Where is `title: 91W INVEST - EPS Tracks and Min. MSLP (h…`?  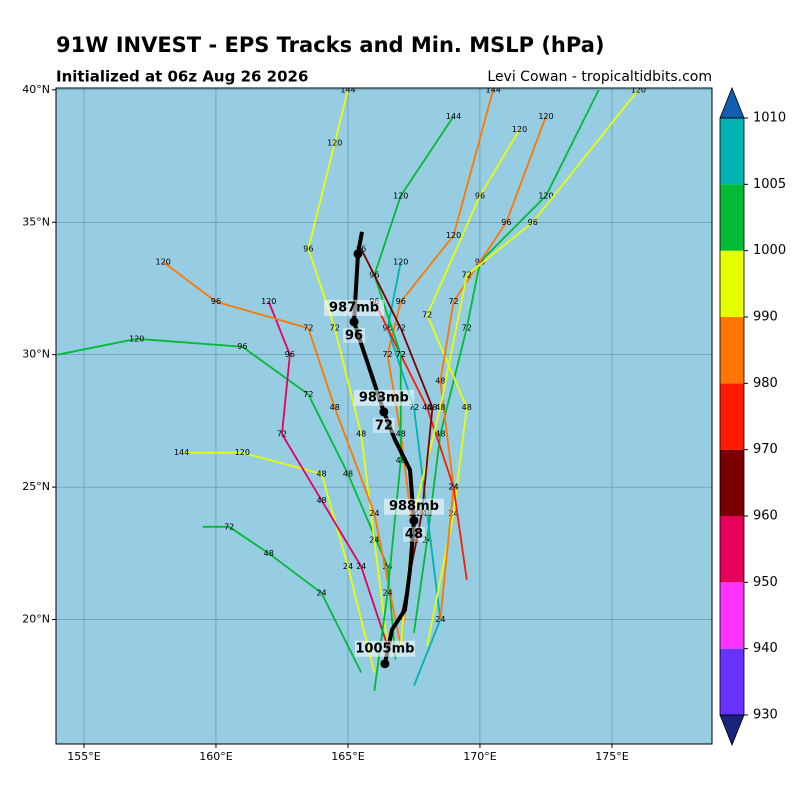
title: 91W INVEST - EPS Tracks and Min. MSLP (h… is located at coordinates (330, 45).